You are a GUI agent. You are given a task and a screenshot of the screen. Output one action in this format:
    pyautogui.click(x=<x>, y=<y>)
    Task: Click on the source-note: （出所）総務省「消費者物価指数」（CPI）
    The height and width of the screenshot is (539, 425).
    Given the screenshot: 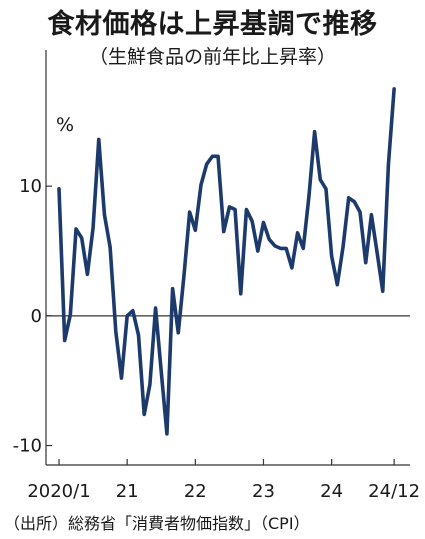 What is the action you would take?
    pyautogui.click(x=157, y=523)
    